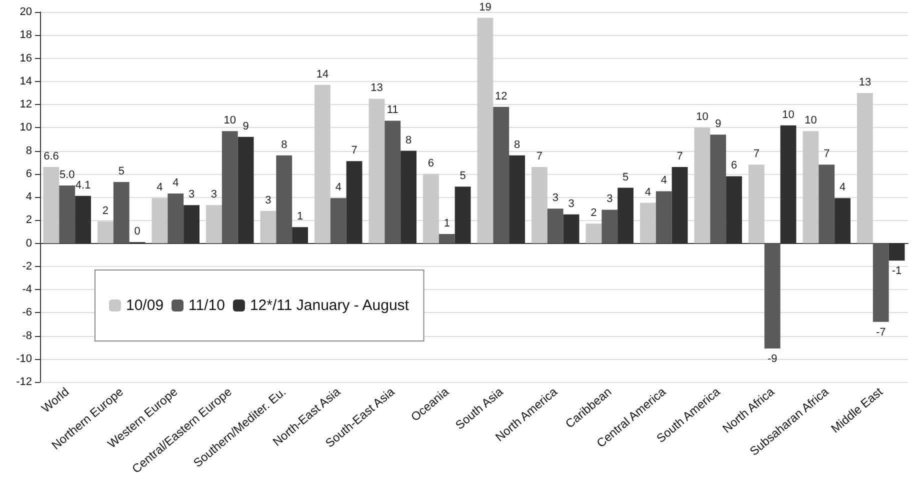 This screenshot has width=916, height=482. Describe the element at coordinates (392, 110) in the screenshot. I see `data-label: 11` at that location.